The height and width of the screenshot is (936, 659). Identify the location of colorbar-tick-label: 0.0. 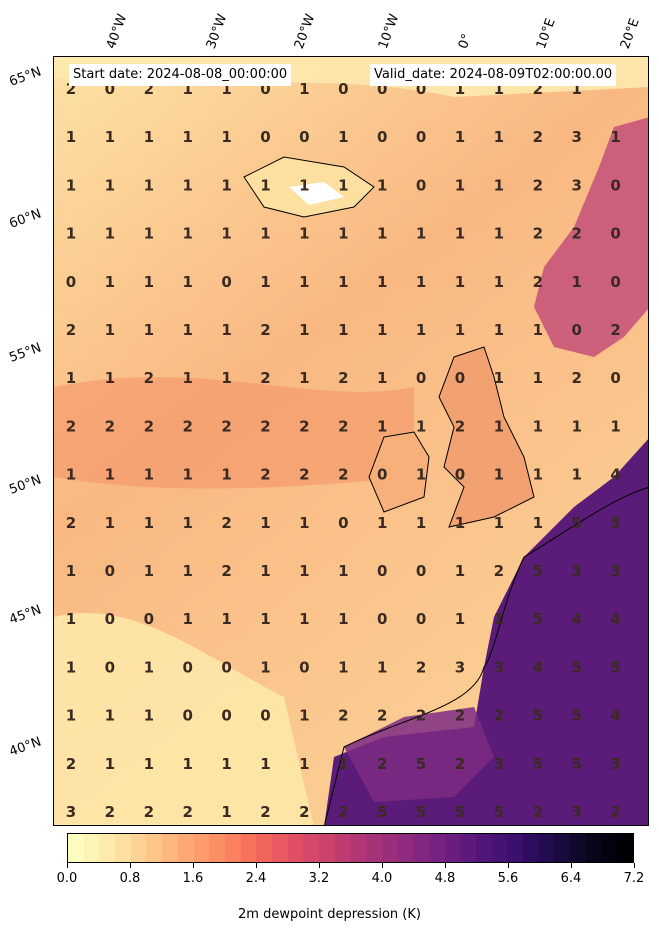
(67, 878).